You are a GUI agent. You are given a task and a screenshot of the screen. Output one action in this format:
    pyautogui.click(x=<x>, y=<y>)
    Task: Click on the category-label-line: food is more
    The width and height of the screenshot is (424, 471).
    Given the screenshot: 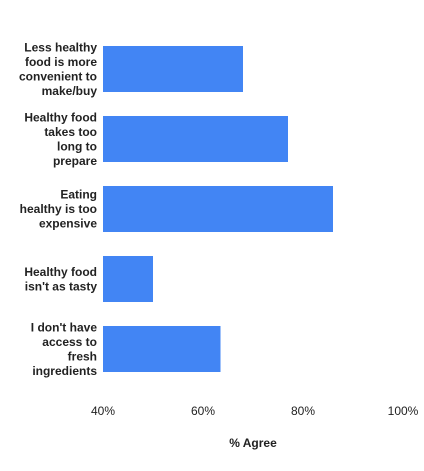 What is the action you would take?
    pyautogui.click(x=61, y=62)
    